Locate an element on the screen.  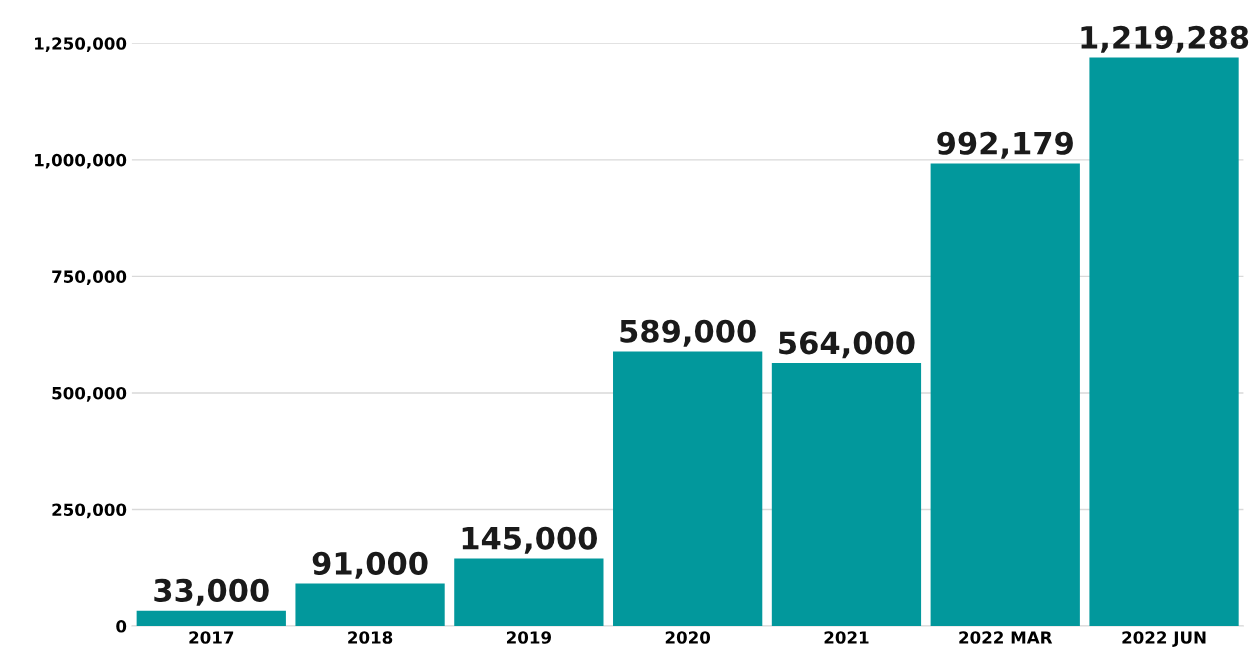
x-tick-label: 2022 MAR is located at coordinates (1006, 637).